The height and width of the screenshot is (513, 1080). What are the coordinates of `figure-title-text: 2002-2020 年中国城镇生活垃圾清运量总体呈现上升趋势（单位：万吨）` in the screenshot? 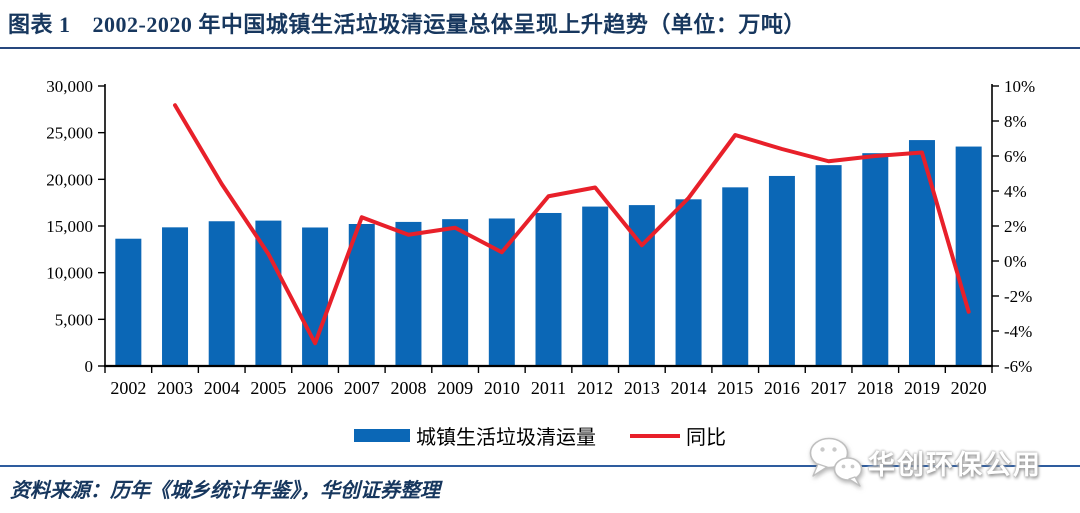 It's located at (449, 24).